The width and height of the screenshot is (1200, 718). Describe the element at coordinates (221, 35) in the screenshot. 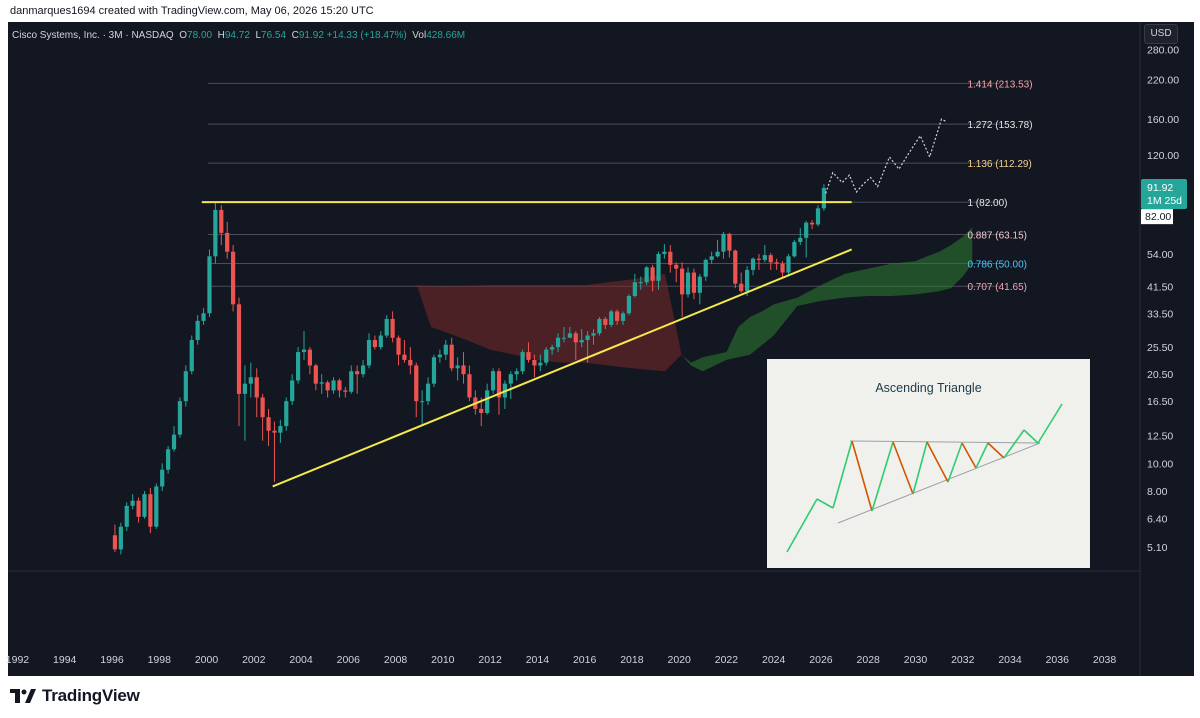

I see `high-label: H` at that location.